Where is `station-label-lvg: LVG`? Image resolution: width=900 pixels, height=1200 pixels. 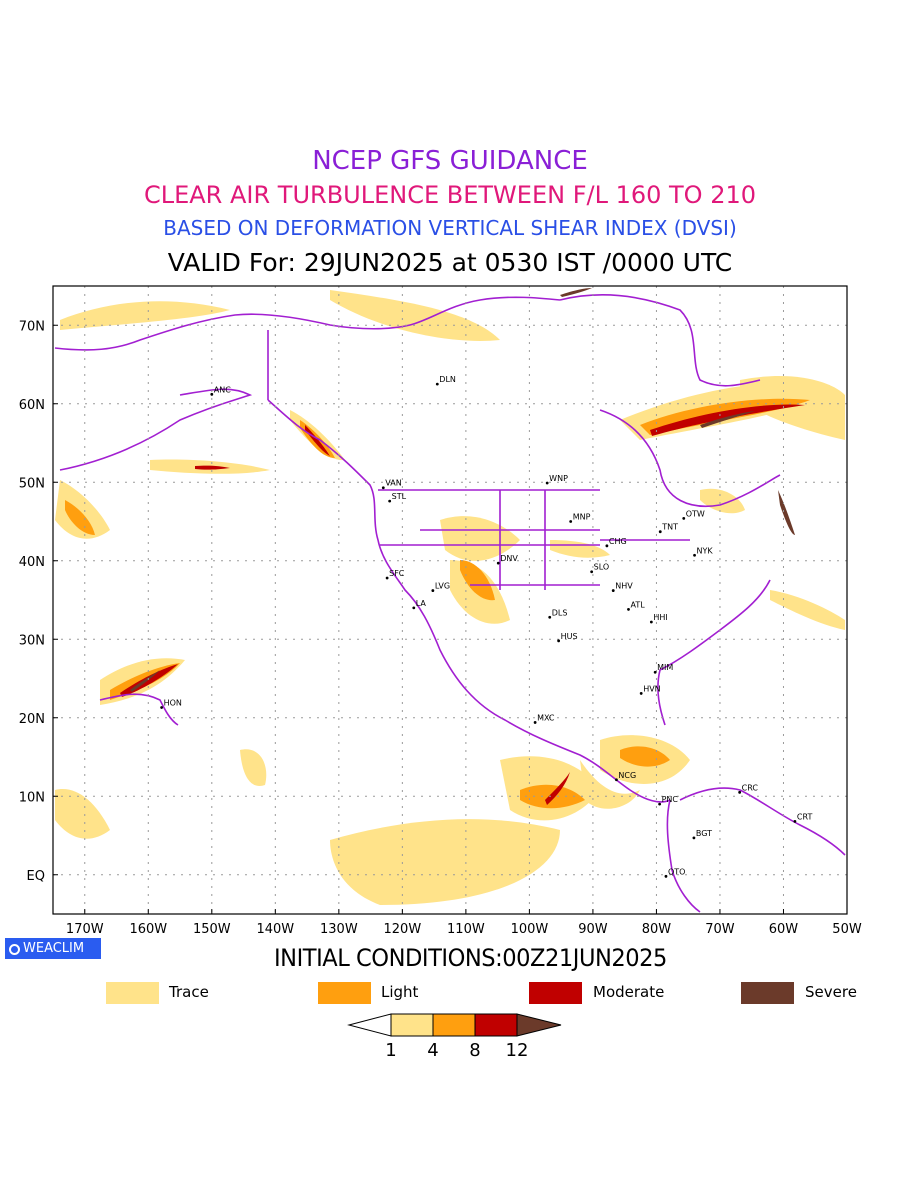
station-label-lvg: LVG is located at coordinates (442, 586).